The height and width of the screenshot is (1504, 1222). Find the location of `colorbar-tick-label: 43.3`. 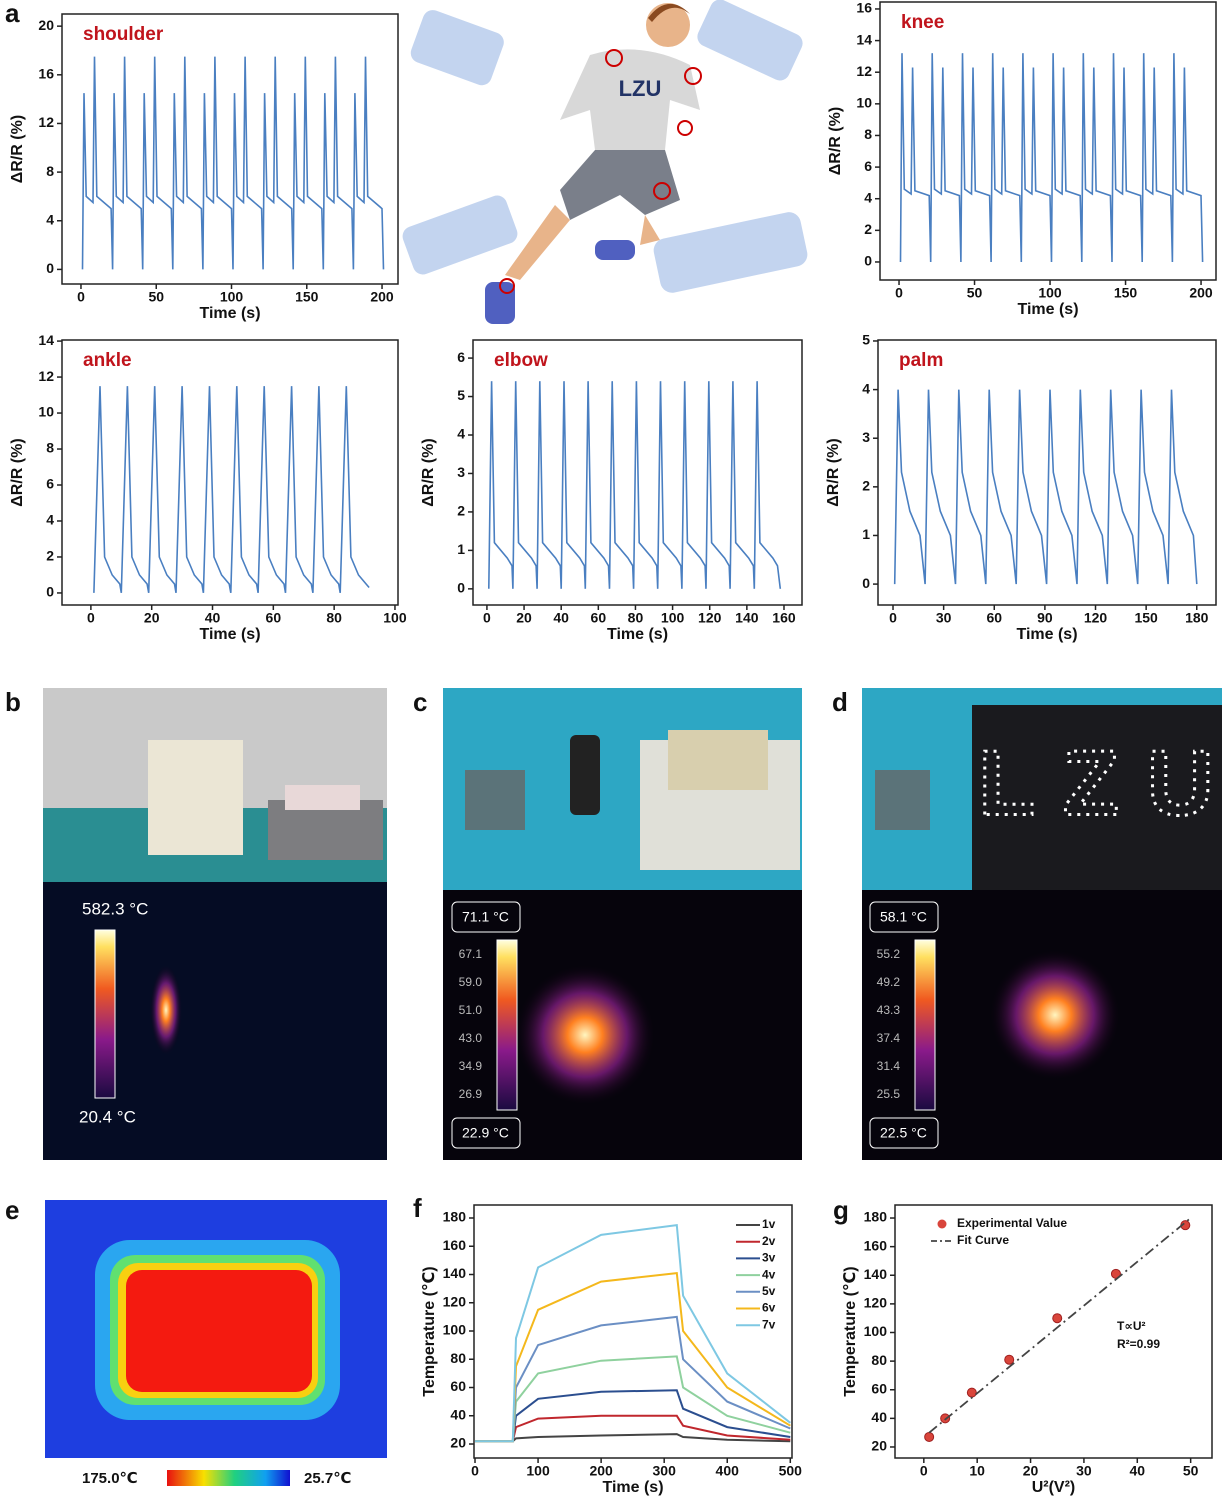

colorbar-tick-label: 43.3 is located at coordinates (889, 1010).